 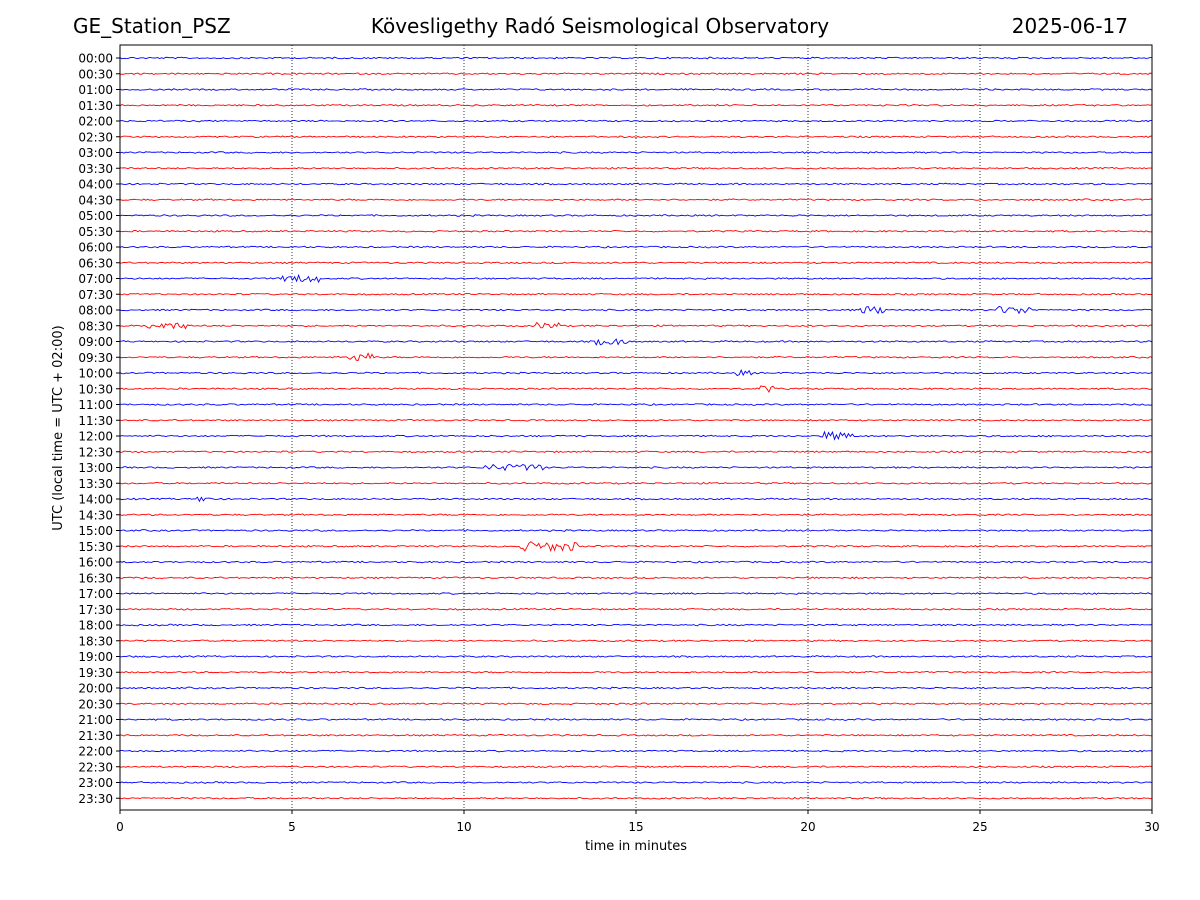 I want to click on x-tick-label: 25, so click(x=979, y=827).